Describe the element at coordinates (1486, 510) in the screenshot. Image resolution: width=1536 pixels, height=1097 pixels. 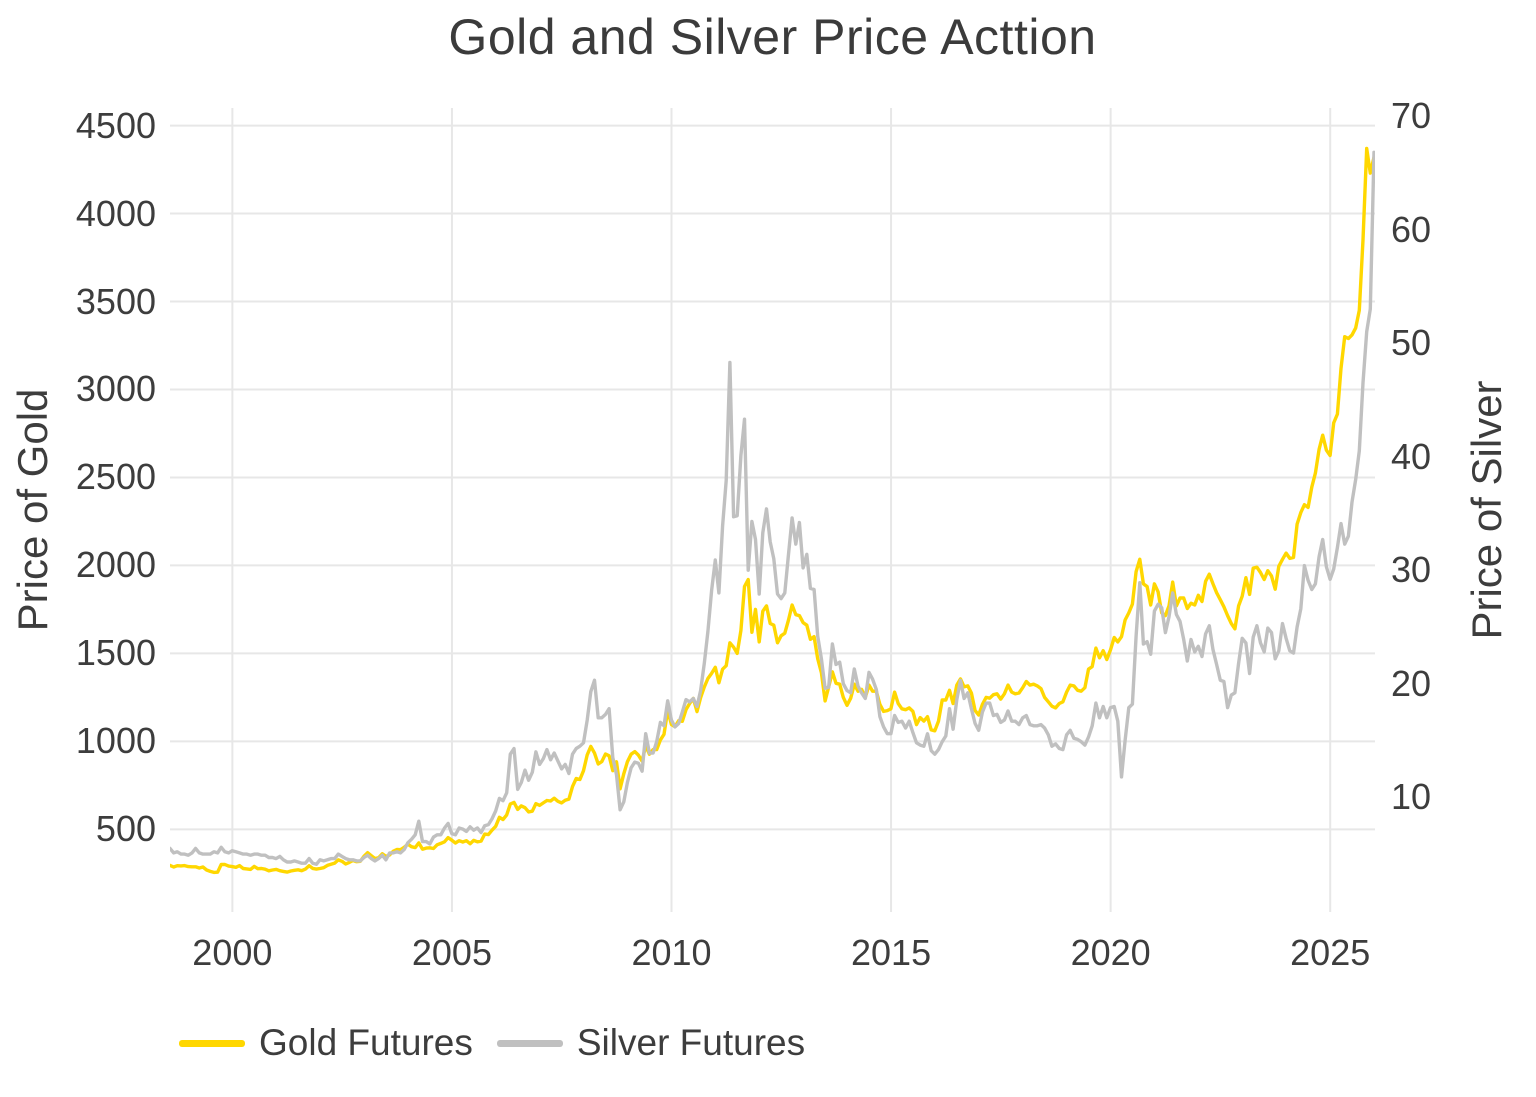
I see `y-axis-right-title: Price of Silver` at that location.